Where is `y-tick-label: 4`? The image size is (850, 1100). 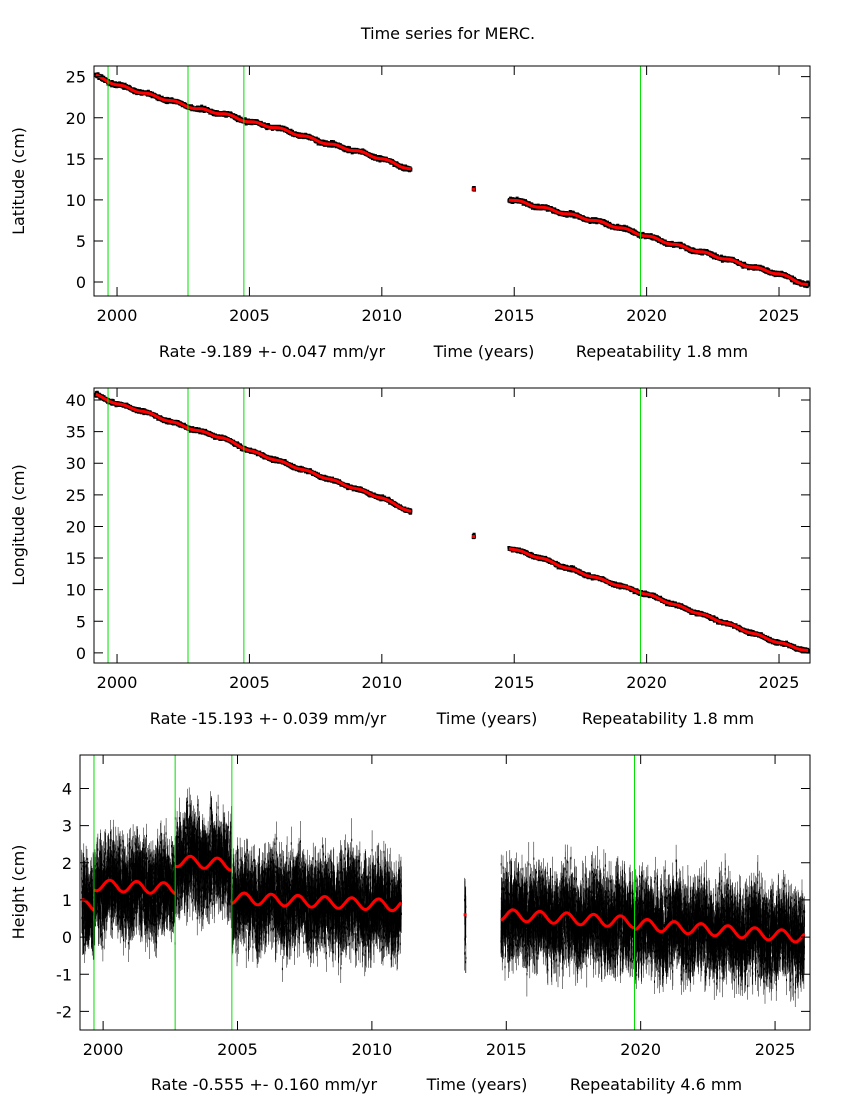 y-tick-label: 4 is located at coordinates (67, 788).